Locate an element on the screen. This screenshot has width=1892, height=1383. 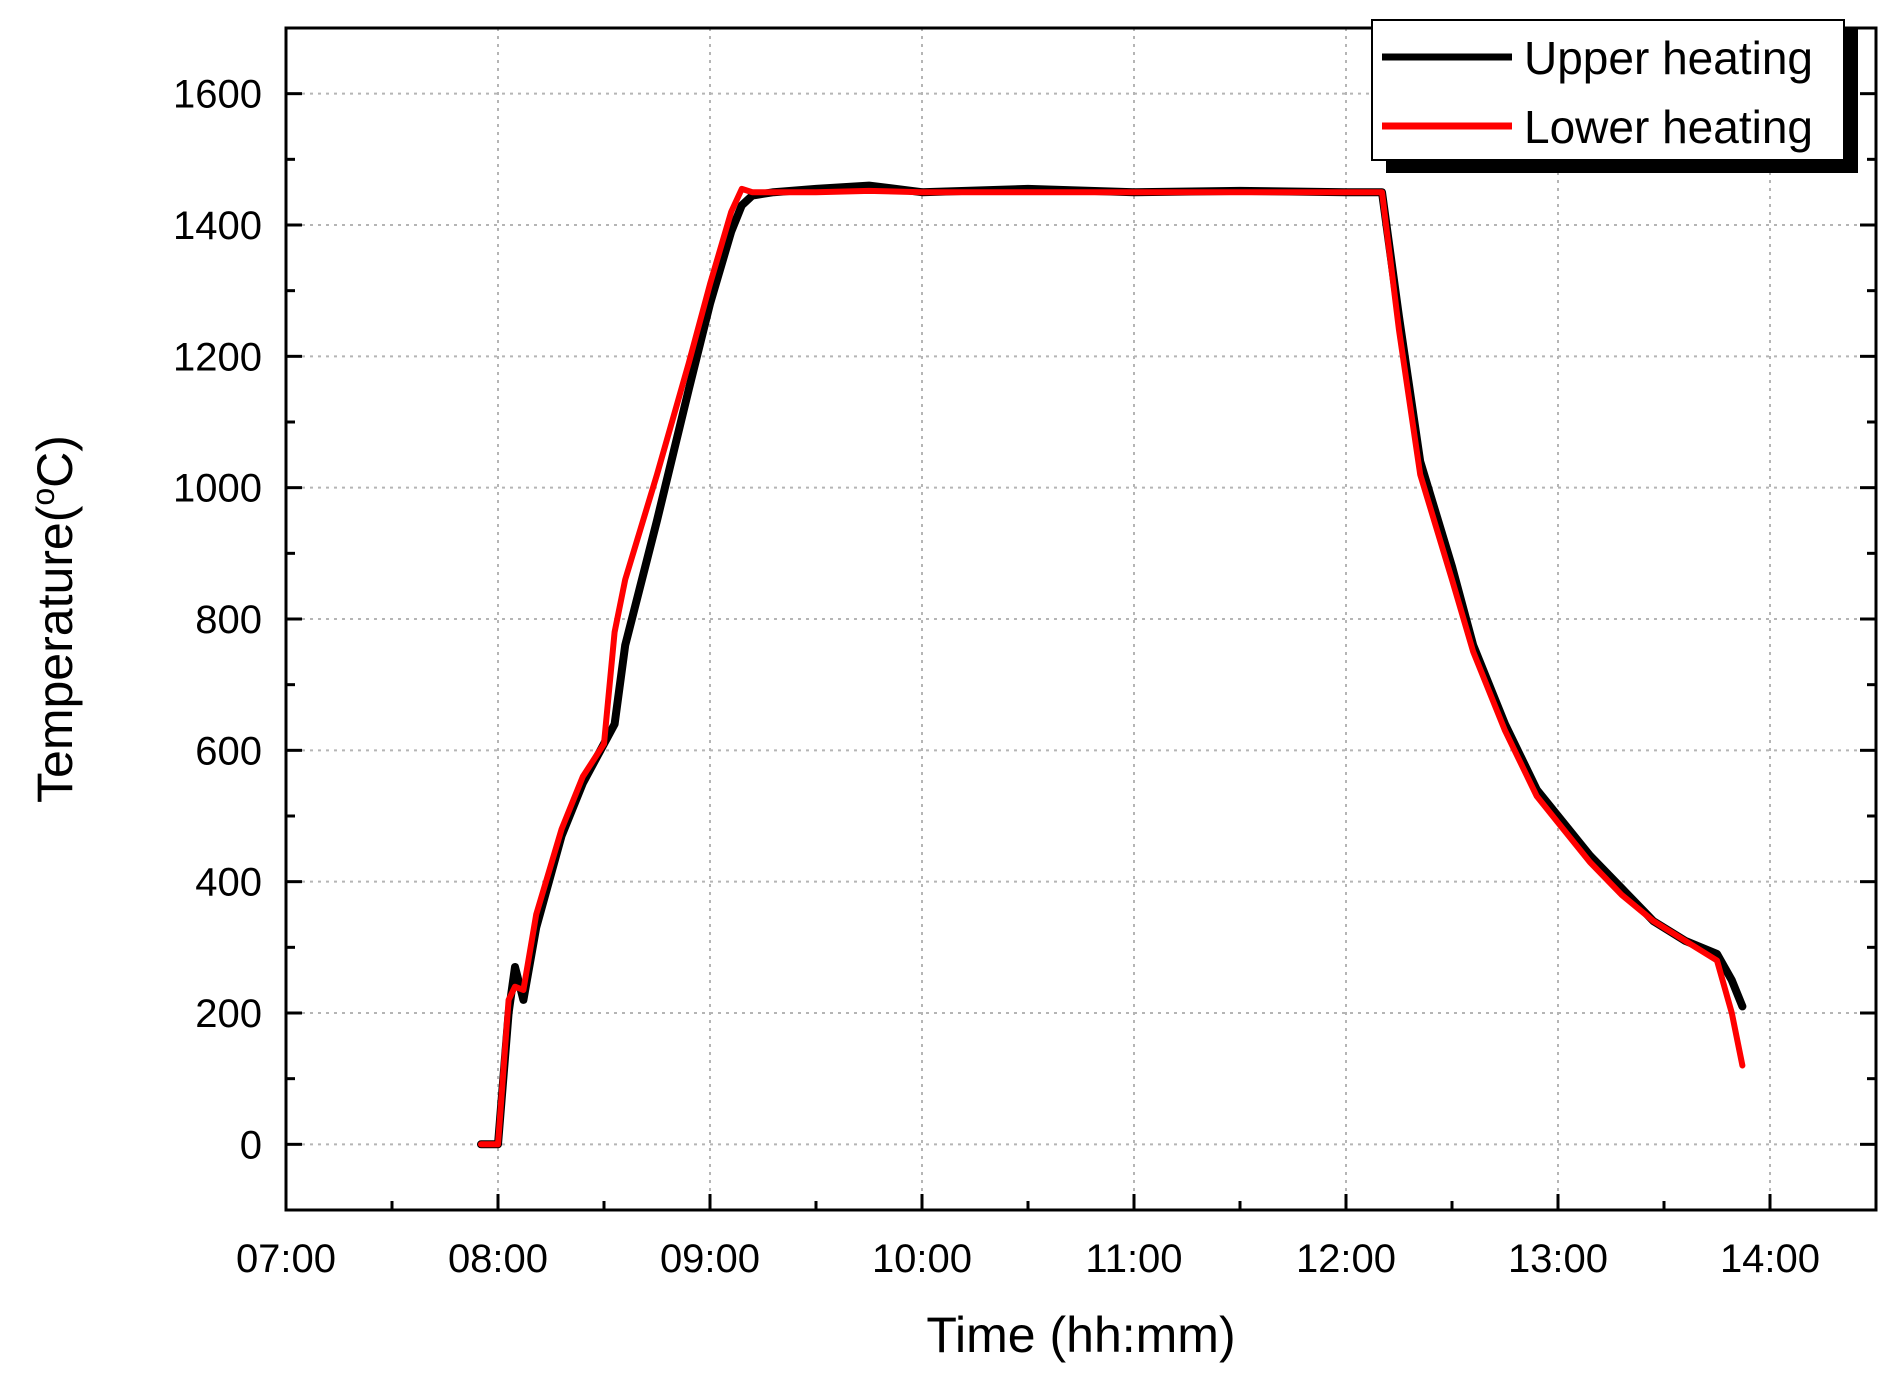
y-axis-title: Temperature(oC) is located at coordinates (54, 619).